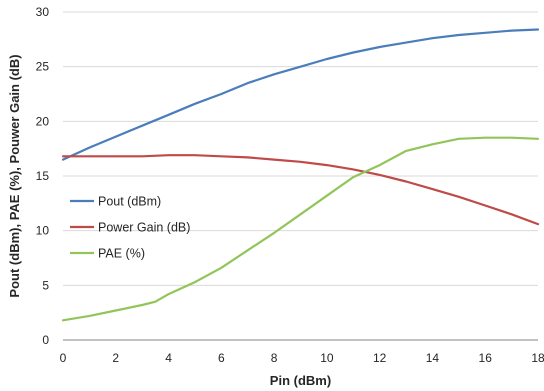 Image resolution: width=544 pixels, height=391 pixels. I want to click on y-tick-label: 5, so click(45, 285).